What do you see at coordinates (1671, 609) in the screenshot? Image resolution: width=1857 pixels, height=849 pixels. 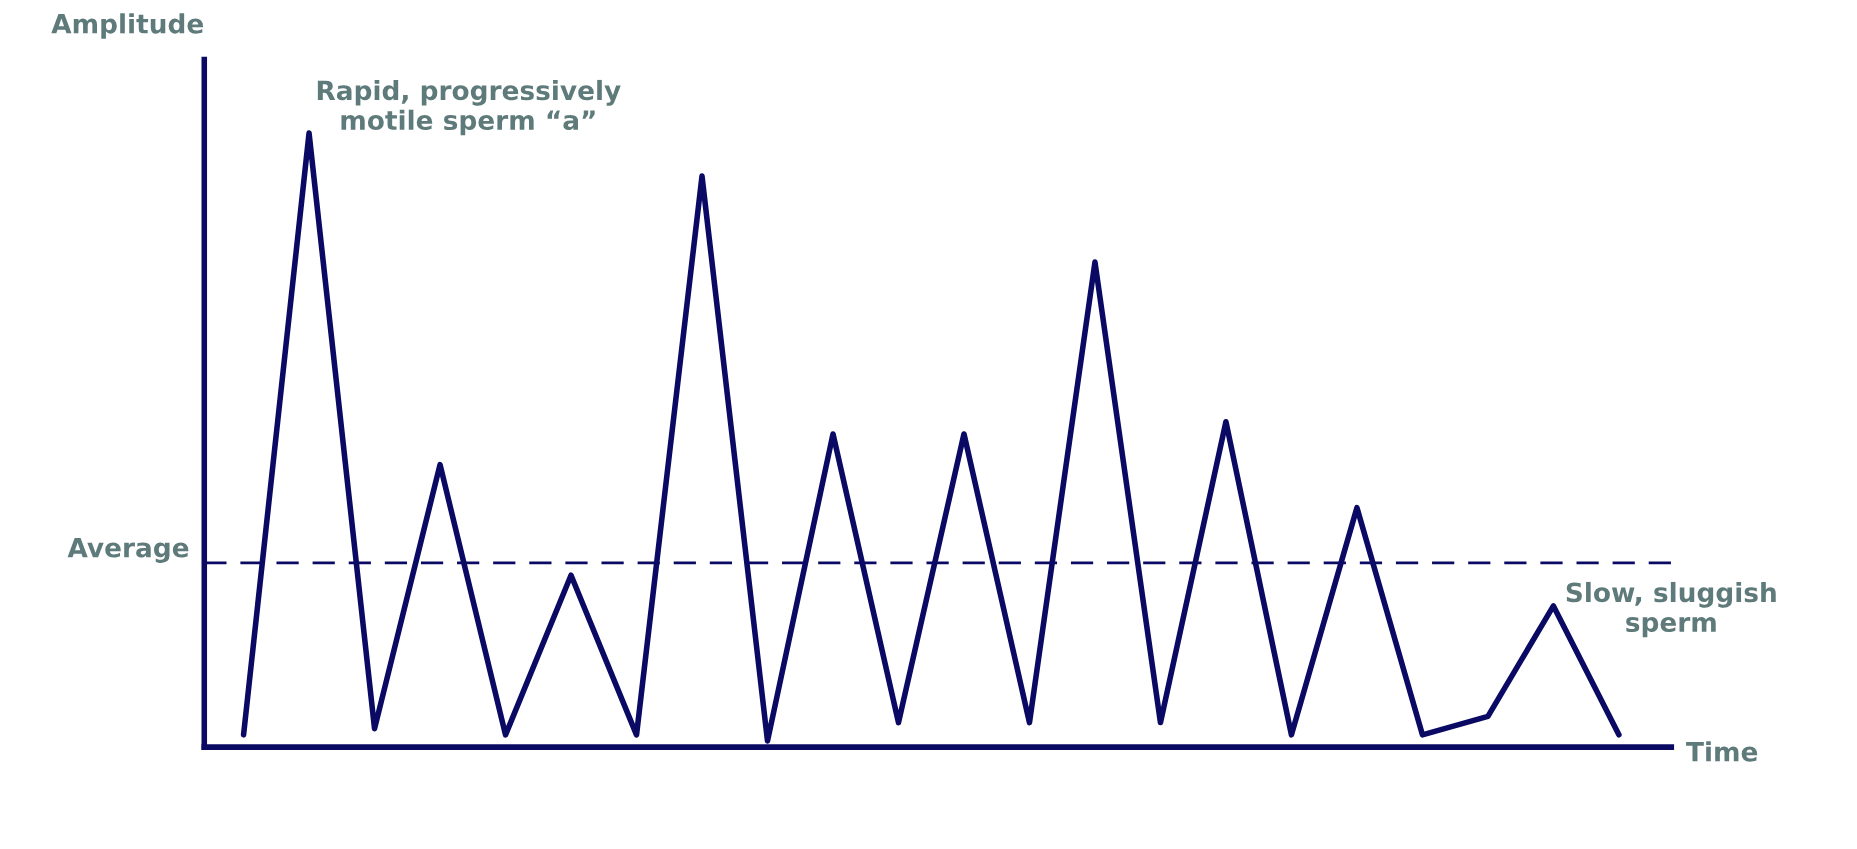 I see `annotation: Slow, sluggish sperm` at bounding box center [1671, 609].